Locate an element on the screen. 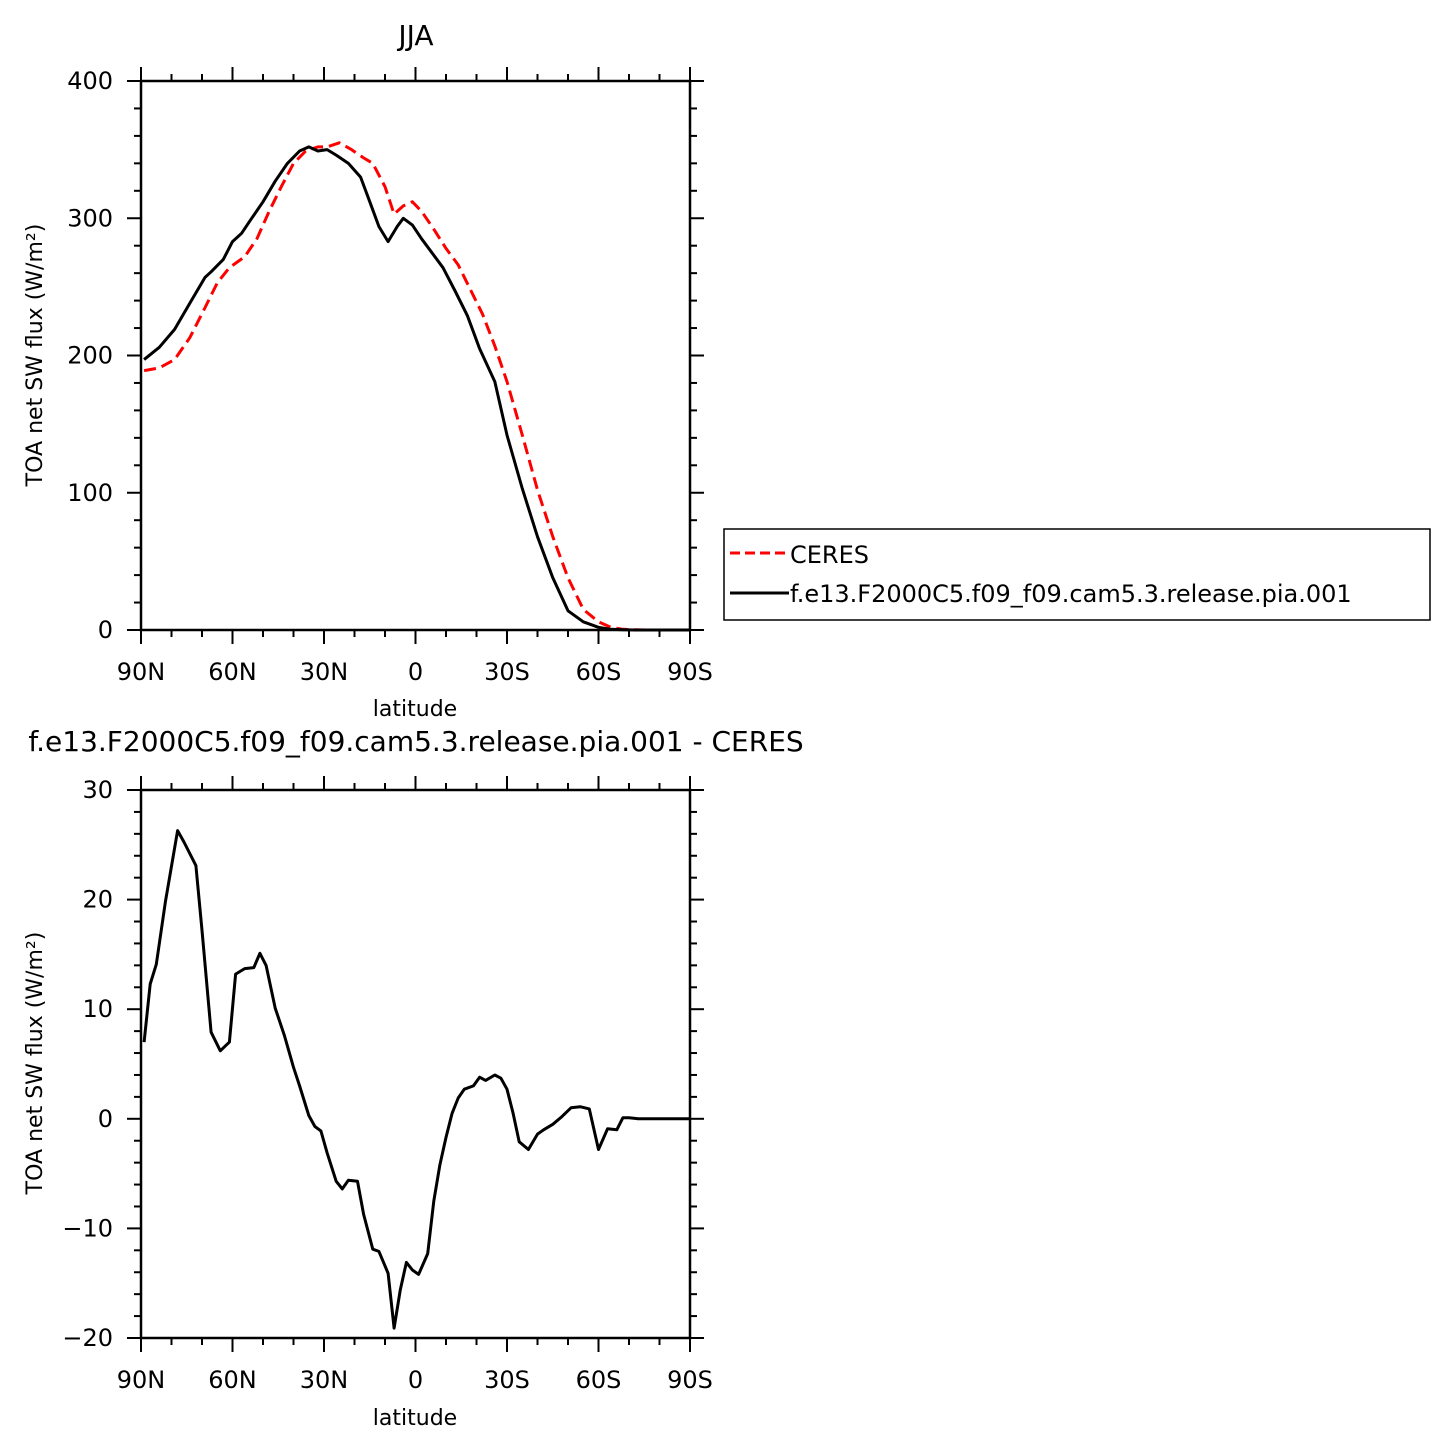 Image resolution: width=1449 pixels, height=1447 pixels. top-chart-title: JJA is located at coordinates (414, 35).